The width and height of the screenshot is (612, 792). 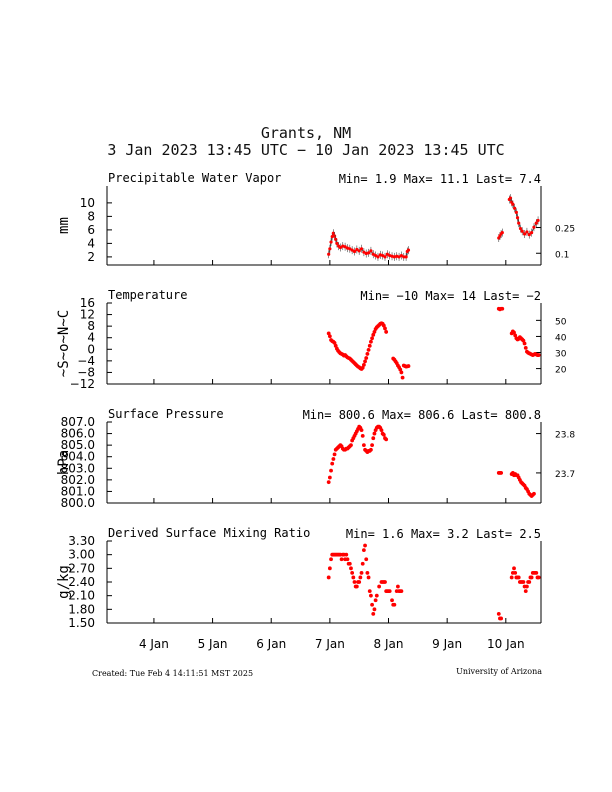 I want to click on y-axis-label: hPa, so click(x=64, y=462).